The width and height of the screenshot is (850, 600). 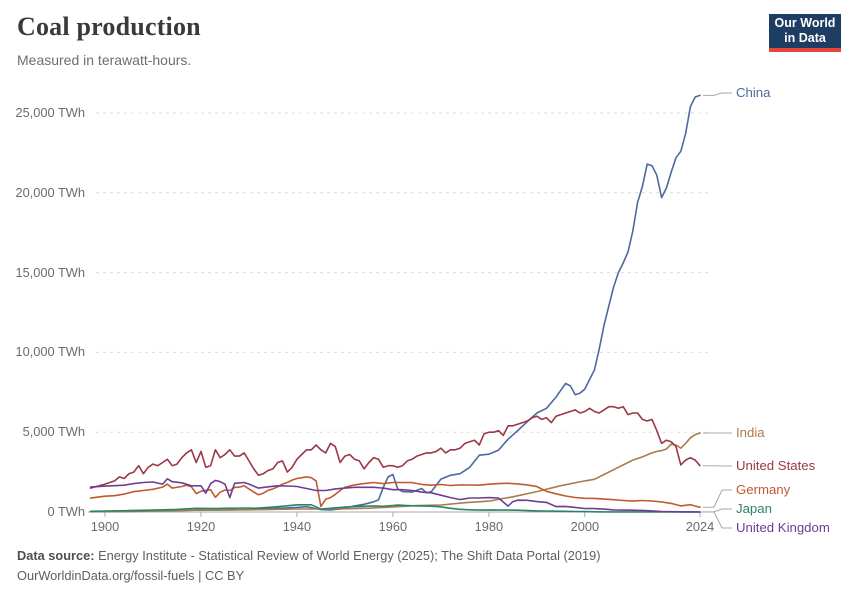 I want to click on y-axis-tick-label: 0 TWh, so click(x=66, y=511).